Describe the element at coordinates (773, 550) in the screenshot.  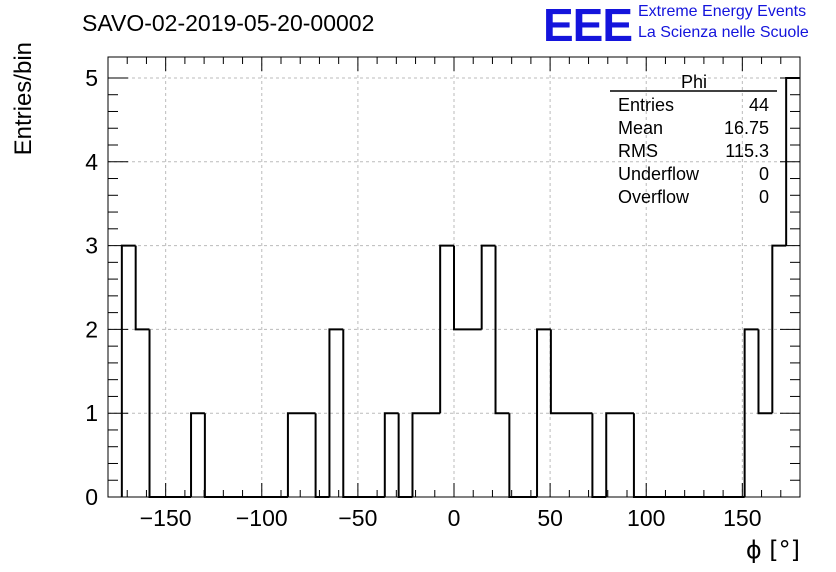
I see `x-axis-title: ϕ [°]` at that location.